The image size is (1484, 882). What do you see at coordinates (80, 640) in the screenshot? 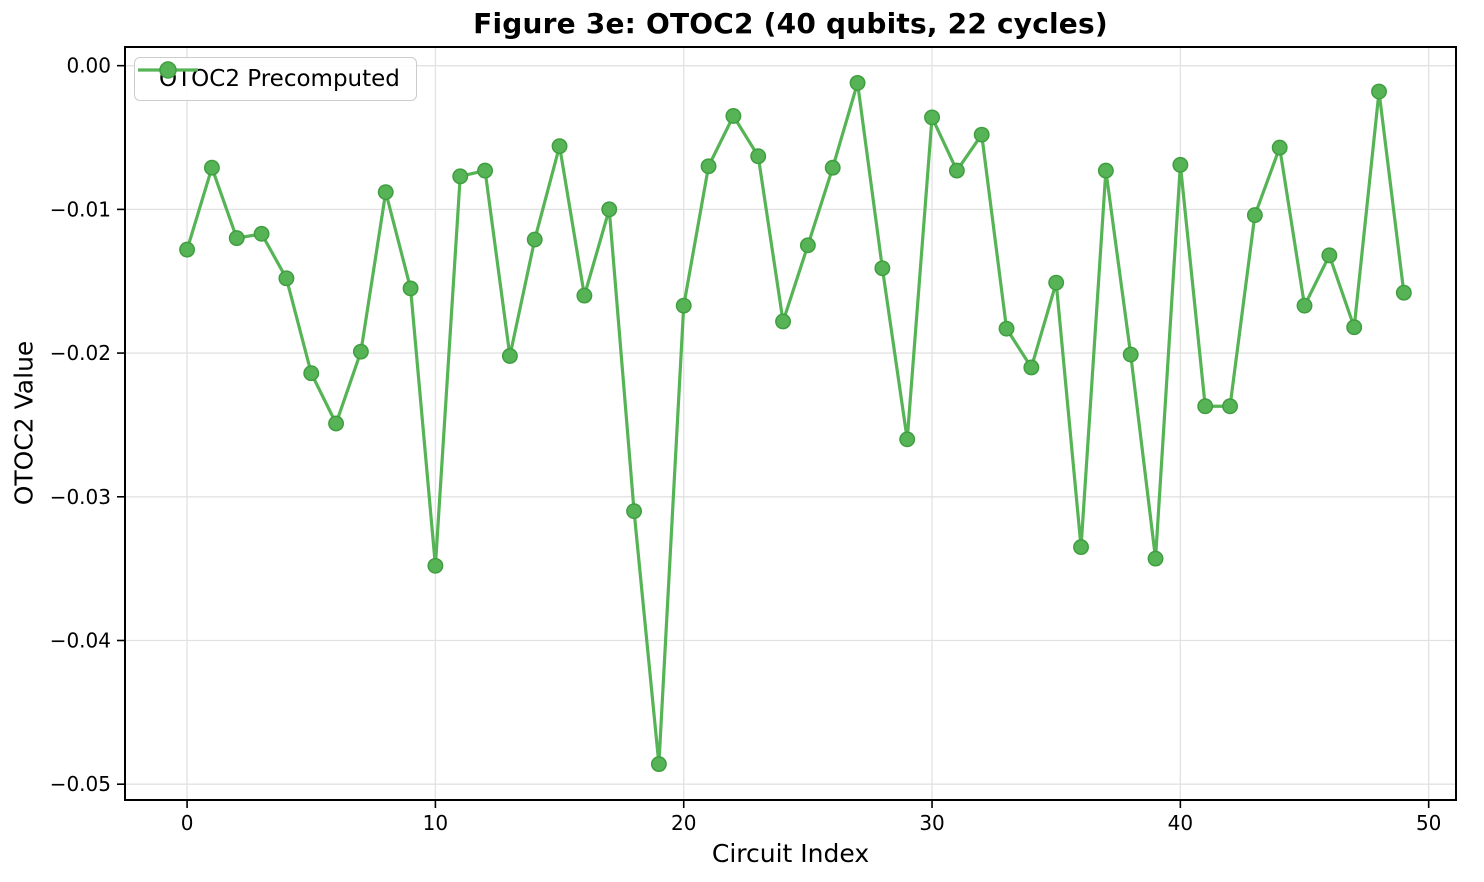
I see `y-tick-label: −0.04` at bounding box center [80, 640].